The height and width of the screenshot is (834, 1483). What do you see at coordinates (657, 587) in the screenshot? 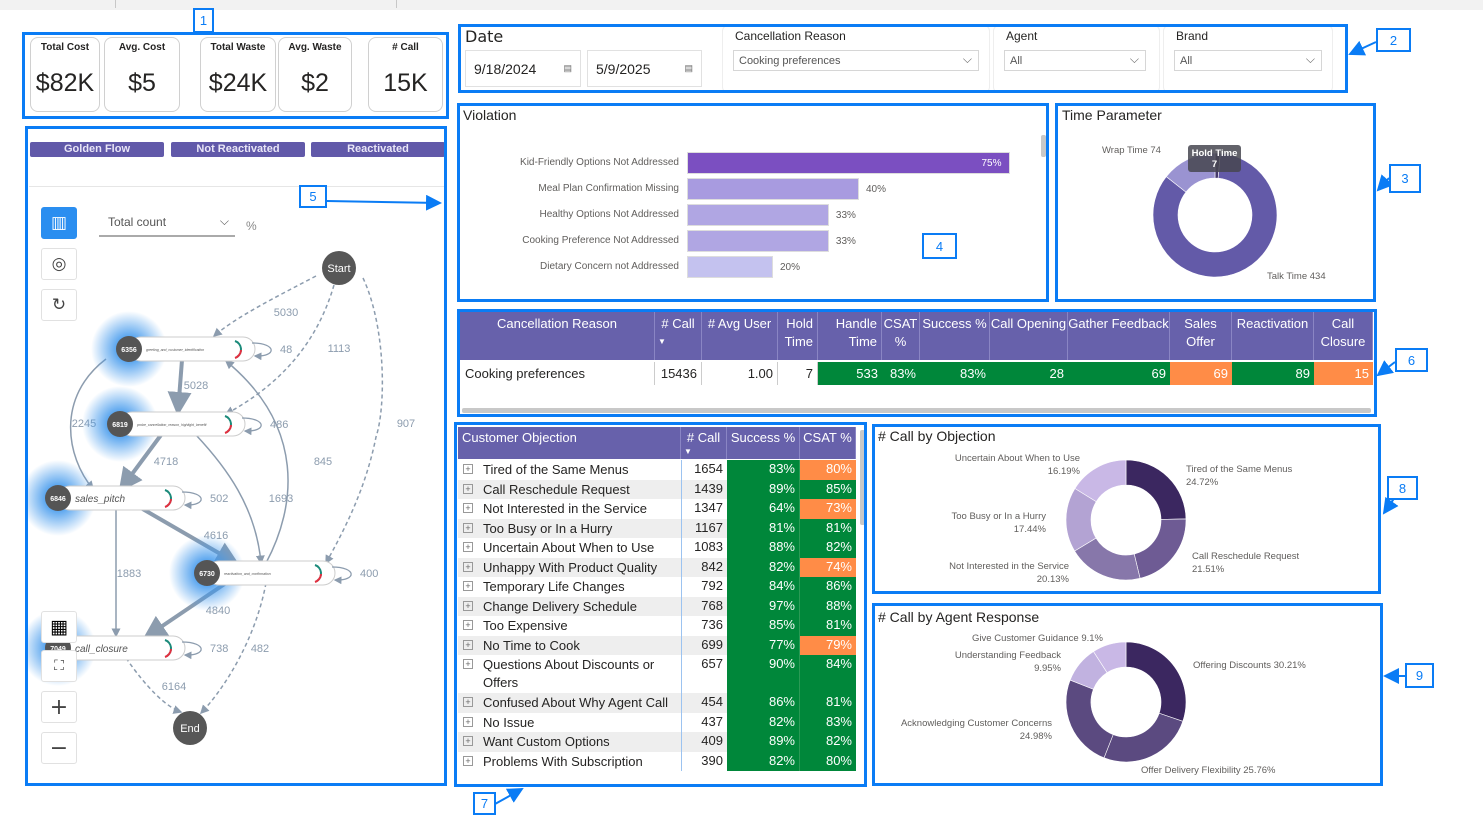
I see `table-row: + Temporary Life Changes 792 84% 86%` at bounding box center [657, 587].